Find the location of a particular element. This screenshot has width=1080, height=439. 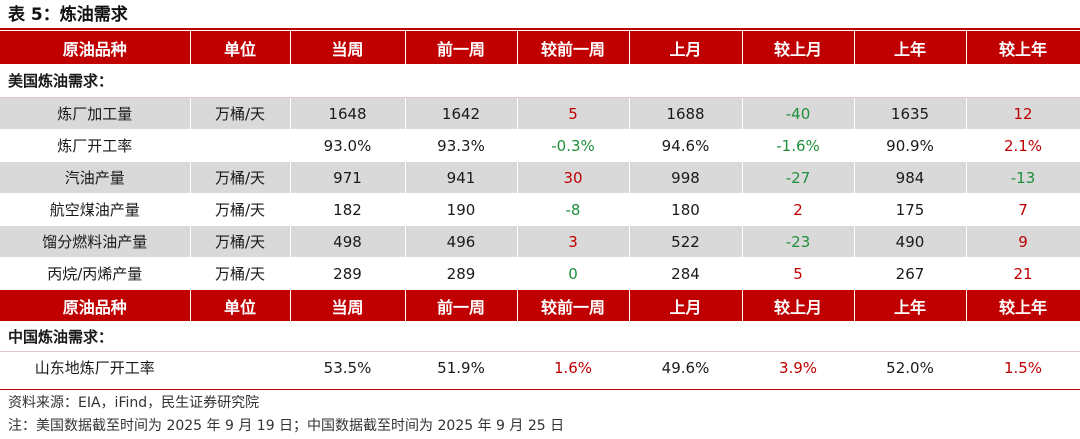

cell-chg-month: 3.9% is located at coordinates (798, 367).